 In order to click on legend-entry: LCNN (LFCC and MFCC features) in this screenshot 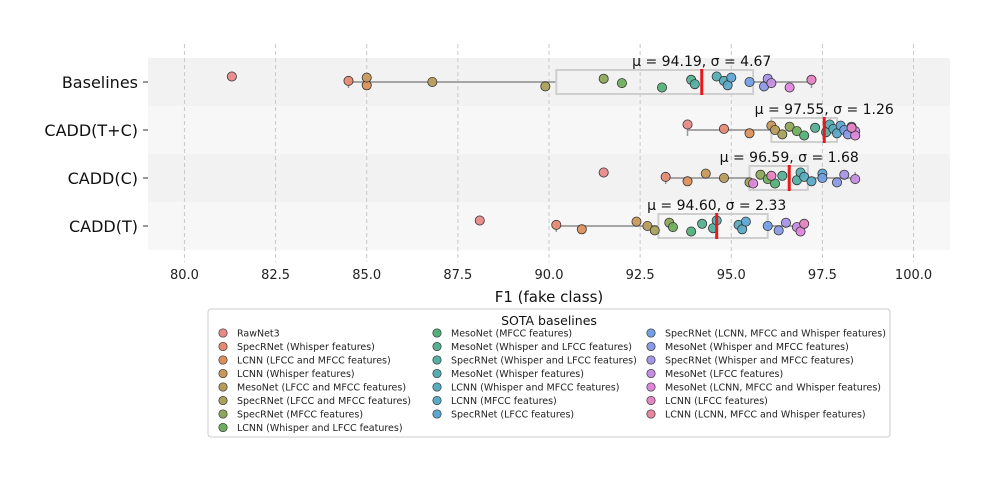, I will do `click(314, 361)`.